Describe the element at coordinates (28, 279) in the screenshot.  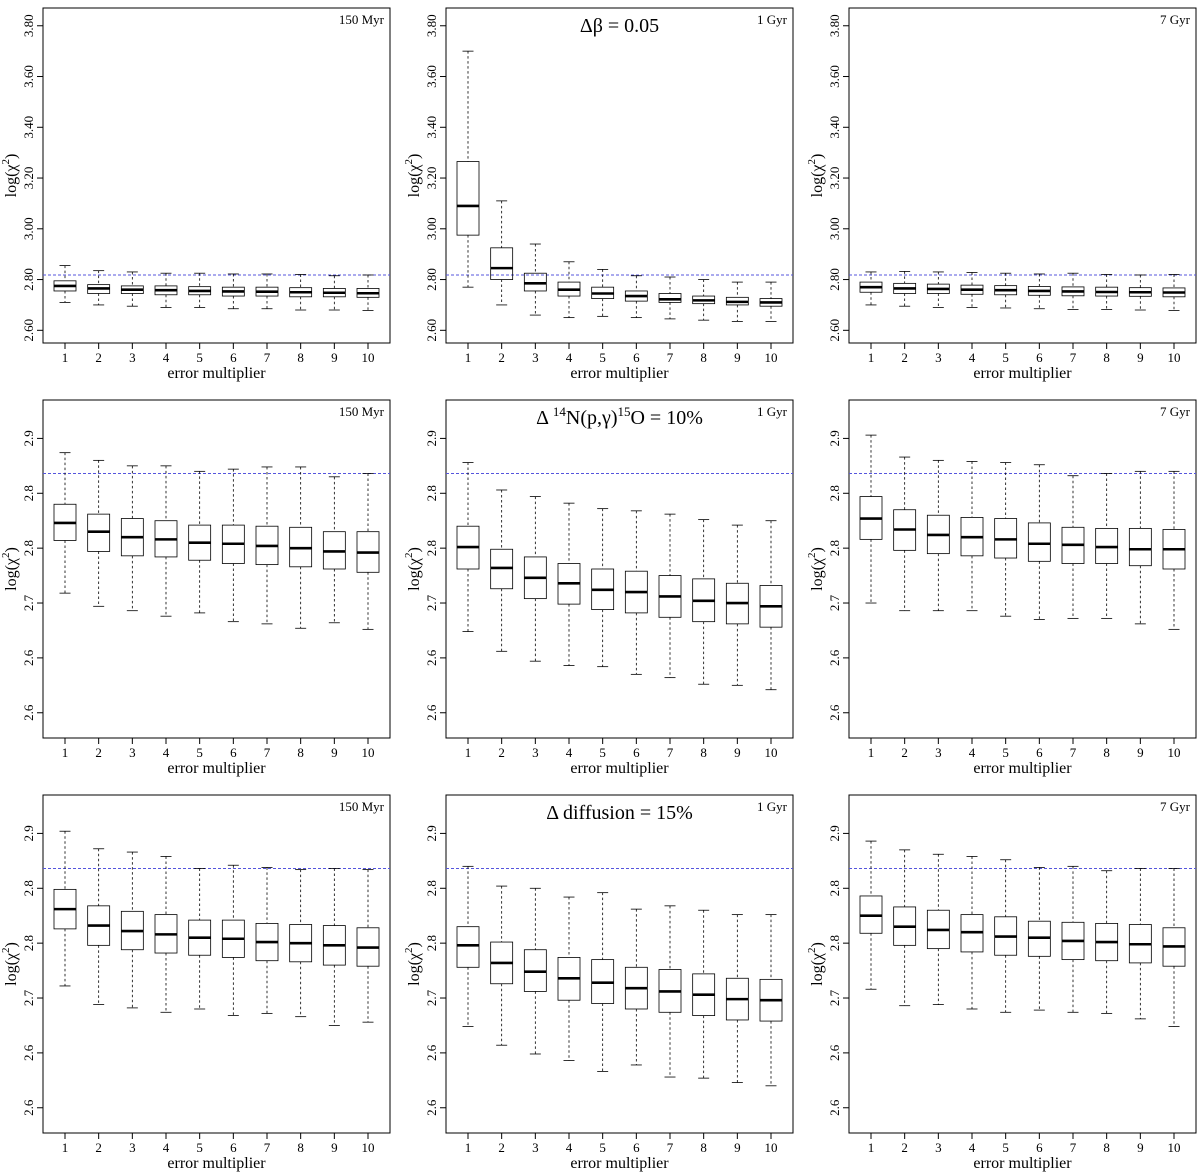
I see `y-tick-label: 2.80` at that location.